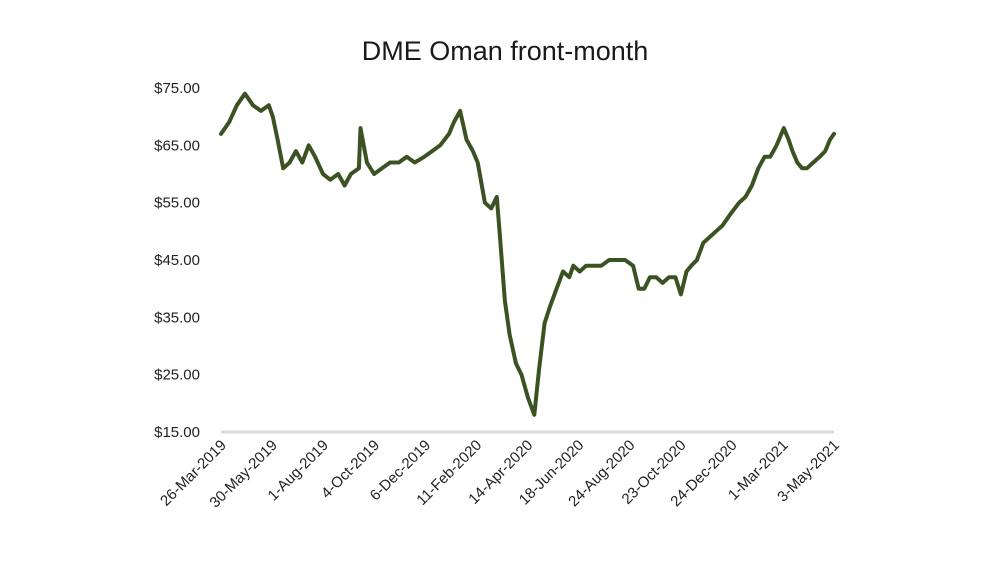  Describe the element at coordinates (177, 145) in the screenshot. I see `y-tick-label: $65.00` at that location.